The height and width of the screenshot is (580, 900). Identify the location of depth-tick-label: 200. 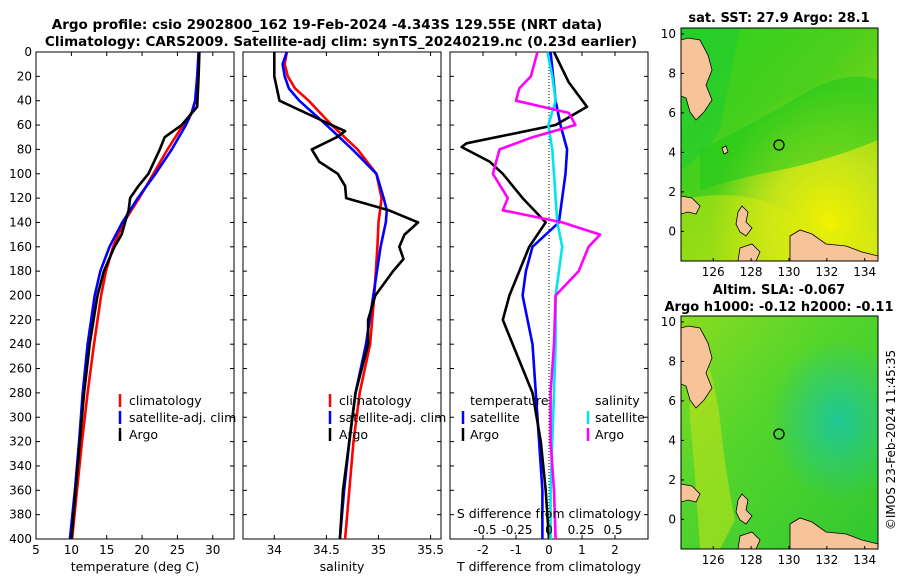
(20, 296).